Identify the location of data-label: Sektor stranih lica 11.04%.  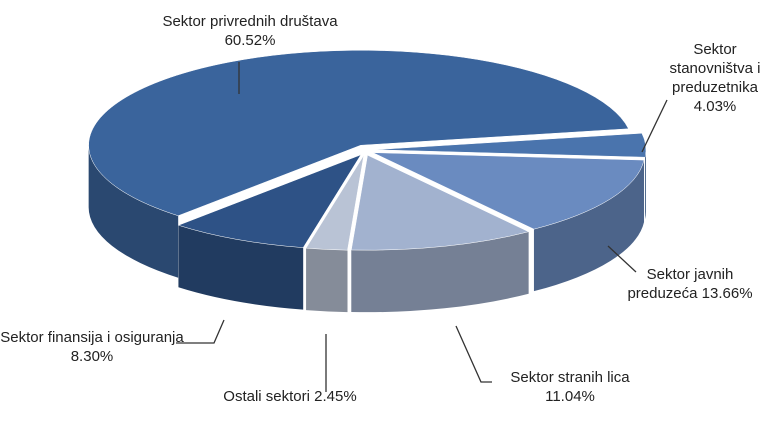
(570, 387).